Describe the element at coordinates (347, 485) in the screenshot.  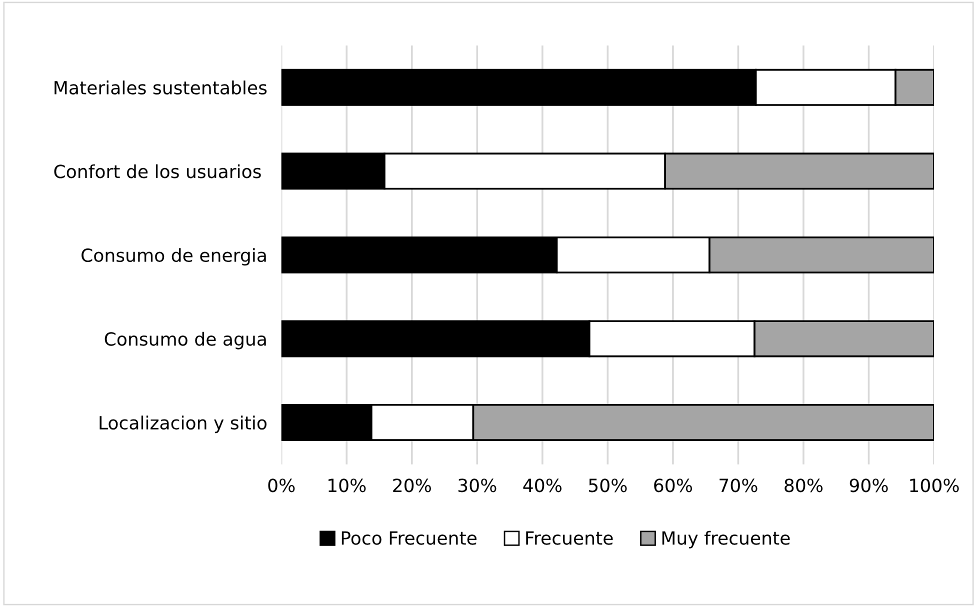
I see `x-tick-label: 10%` at that location.